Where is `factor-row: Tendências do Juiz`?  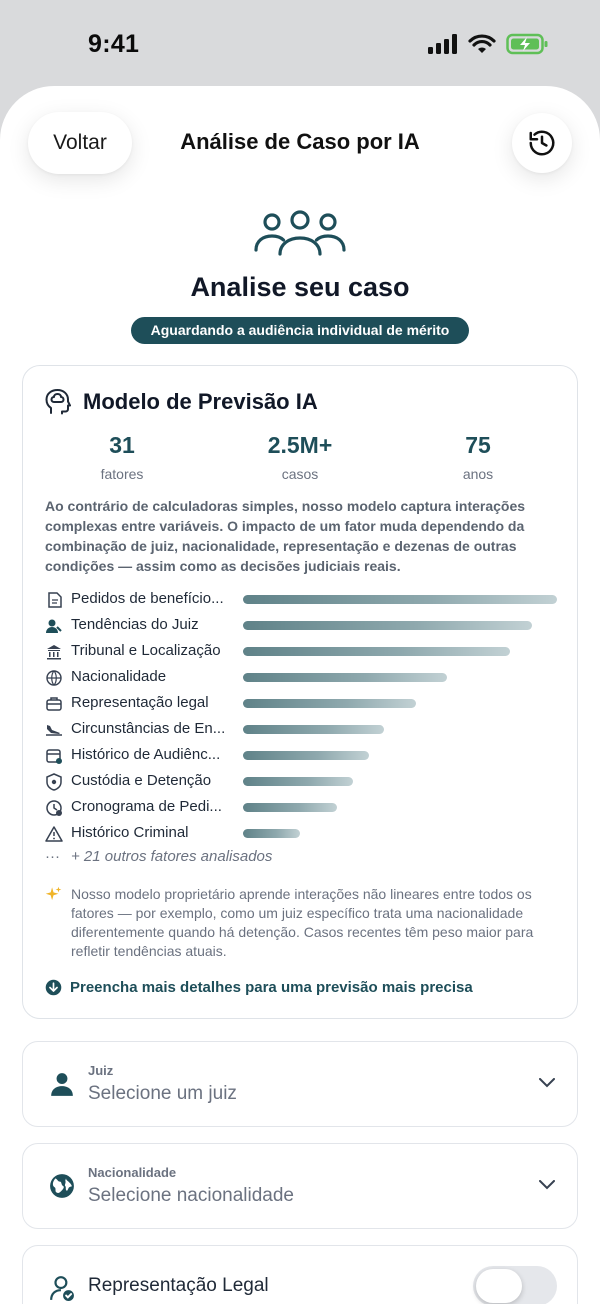
factor-row: Tendências do Juiz is located at coordinates (305, 626).